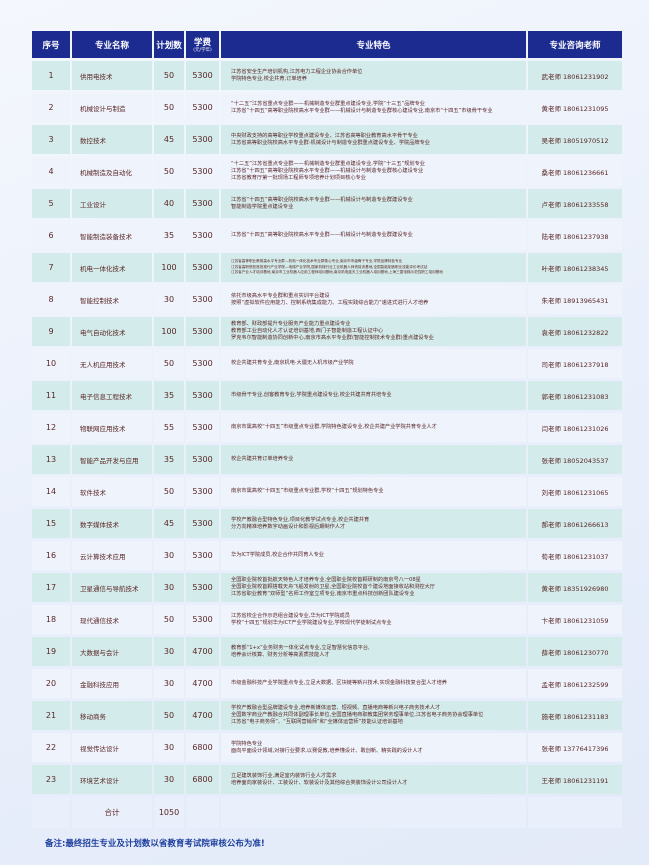 Image resolution: width=649 pixels, height=865 pixels. I want to click on row-index: 13, so click(51, 459).